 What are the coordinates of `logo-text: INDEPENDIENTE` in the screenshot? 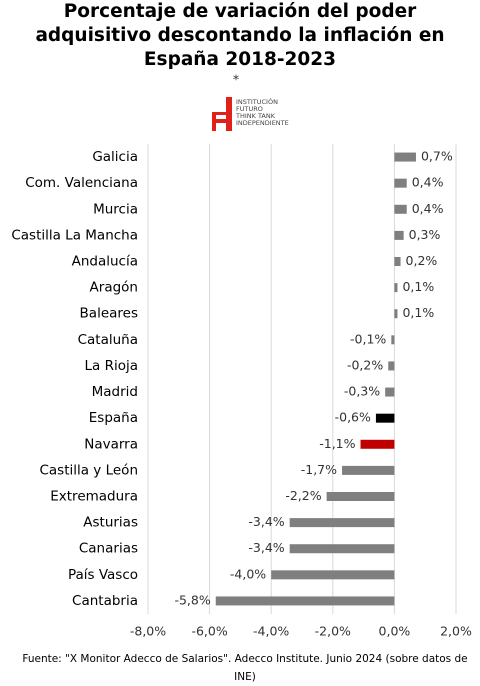 It's located at (262, 123).